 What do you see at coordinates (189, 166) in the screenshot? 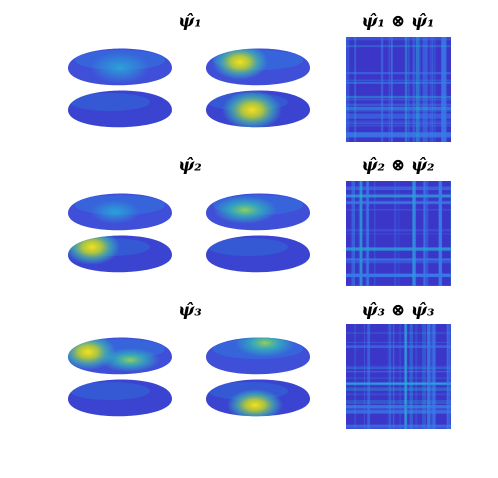
I see `panel-title: ψ̂₂` at bounding box center [189, 166].